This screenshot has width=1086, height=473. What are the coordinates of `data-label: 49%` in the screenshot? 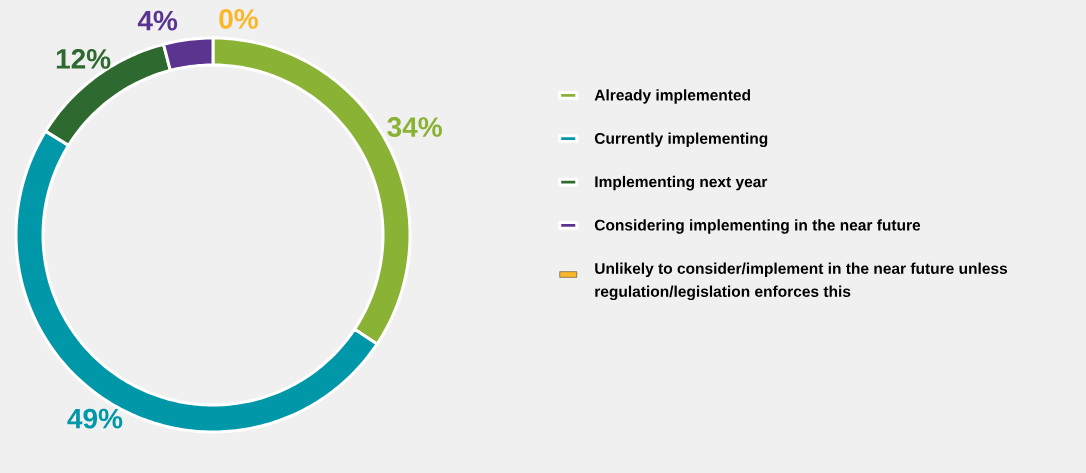 It's located at (95, 418).